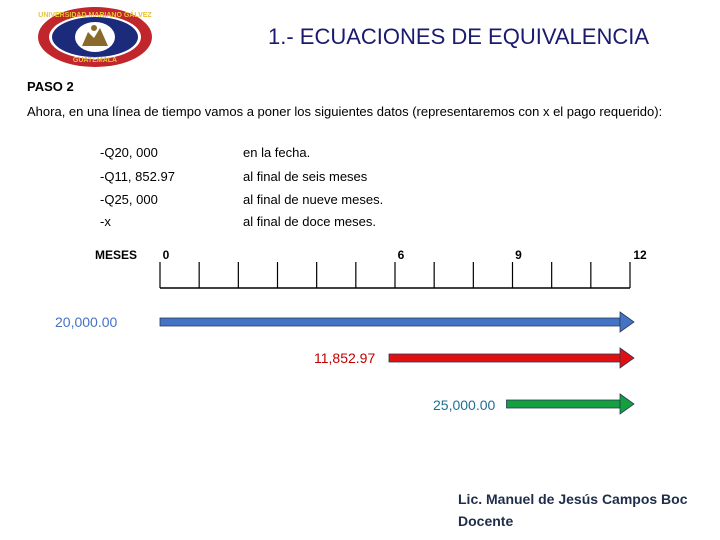 The width and height of the screenshot is (720, 540). I want to click on flow-amount-label: 11,852.97, so click(345, 358).